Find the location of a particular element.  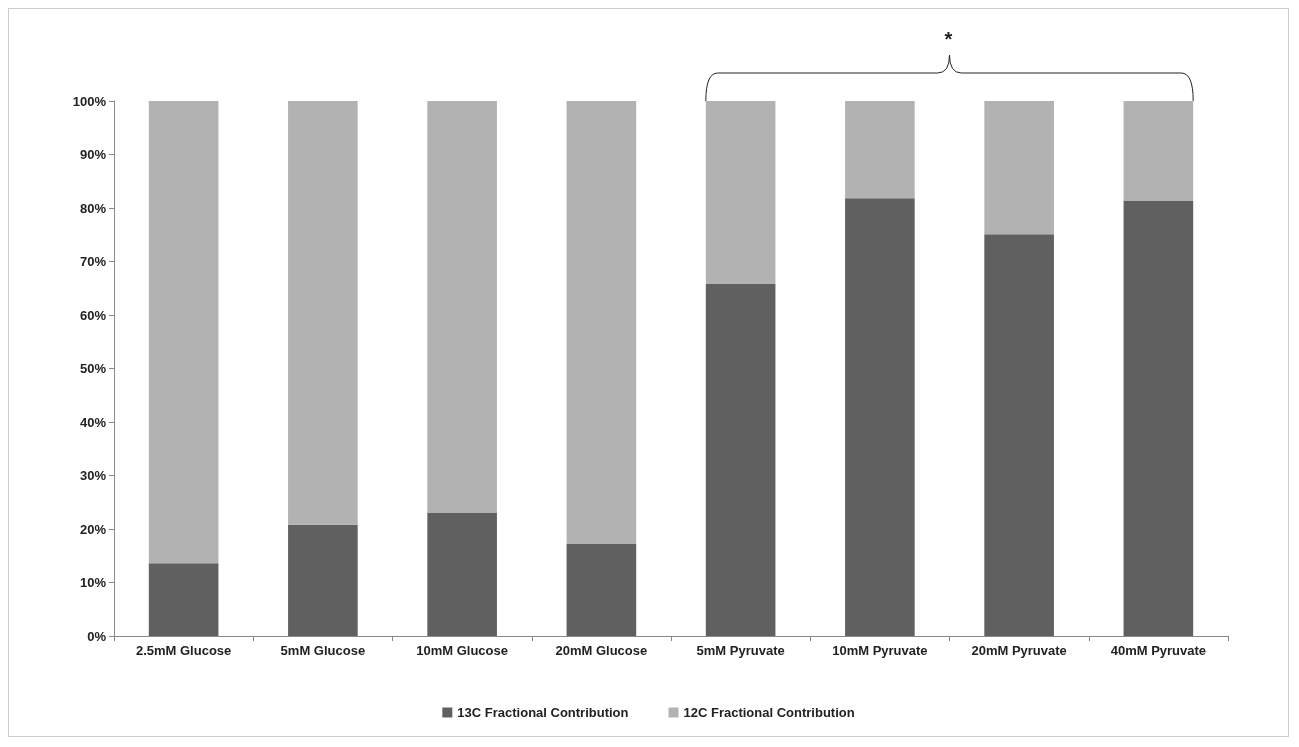

y-tick-label: 50% is located at coordinates (93, 368).